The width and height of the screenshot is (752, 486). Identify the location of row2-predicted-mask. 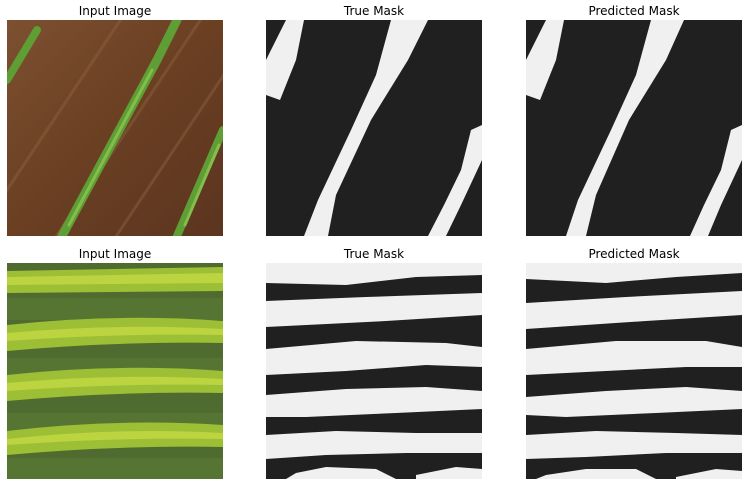
(634, 371).